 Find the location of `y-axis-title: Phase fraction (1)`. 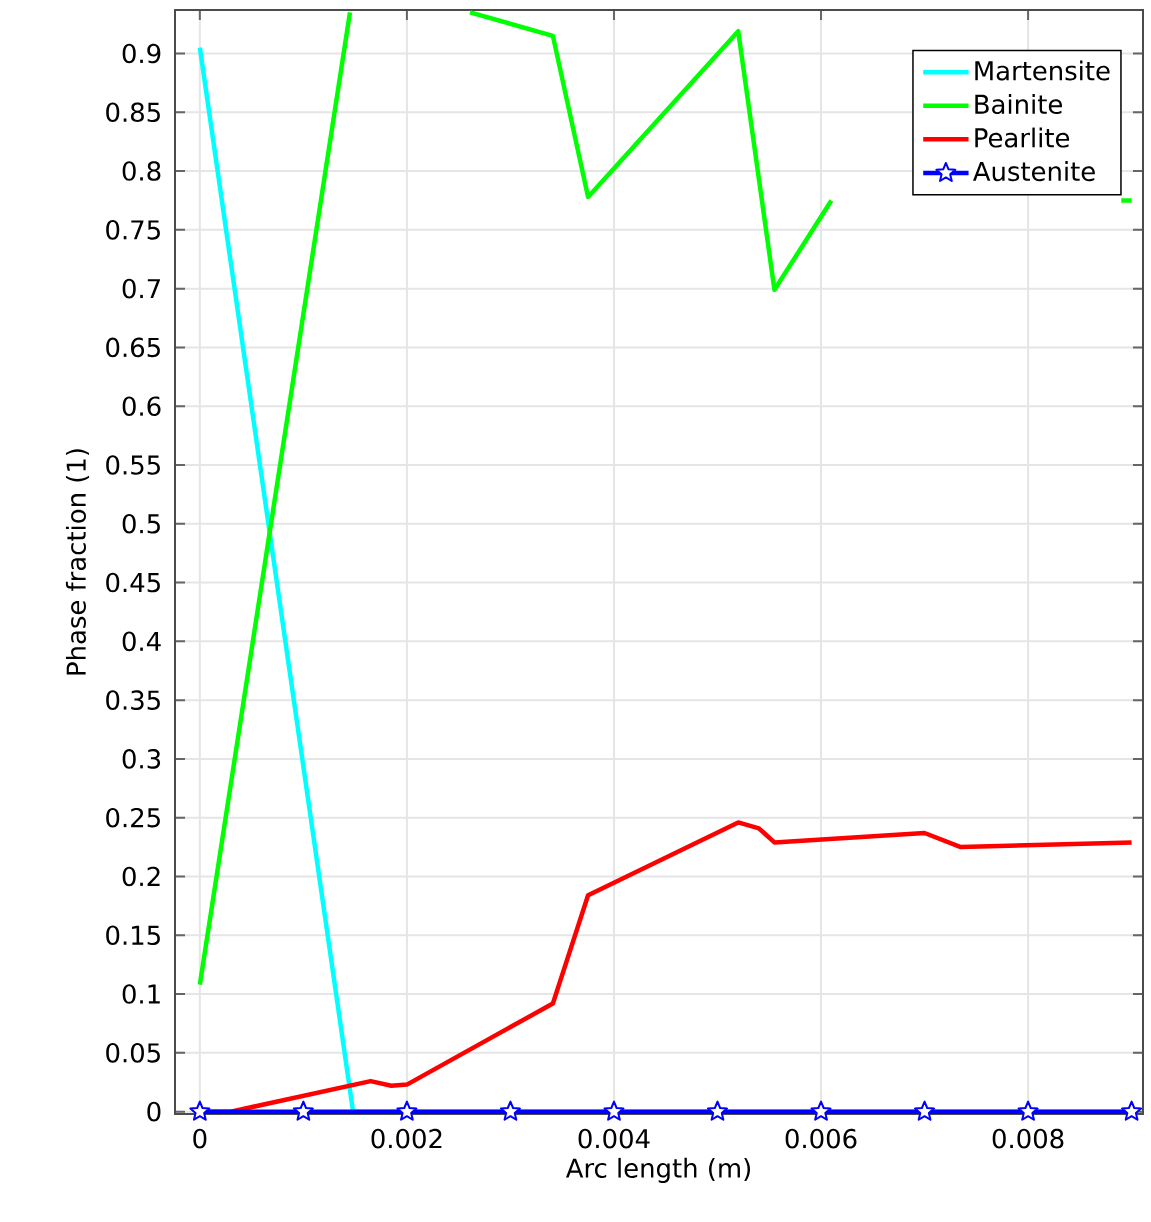

y-axis-title: Phase fraction (1) is located at coordinates (77, 562).